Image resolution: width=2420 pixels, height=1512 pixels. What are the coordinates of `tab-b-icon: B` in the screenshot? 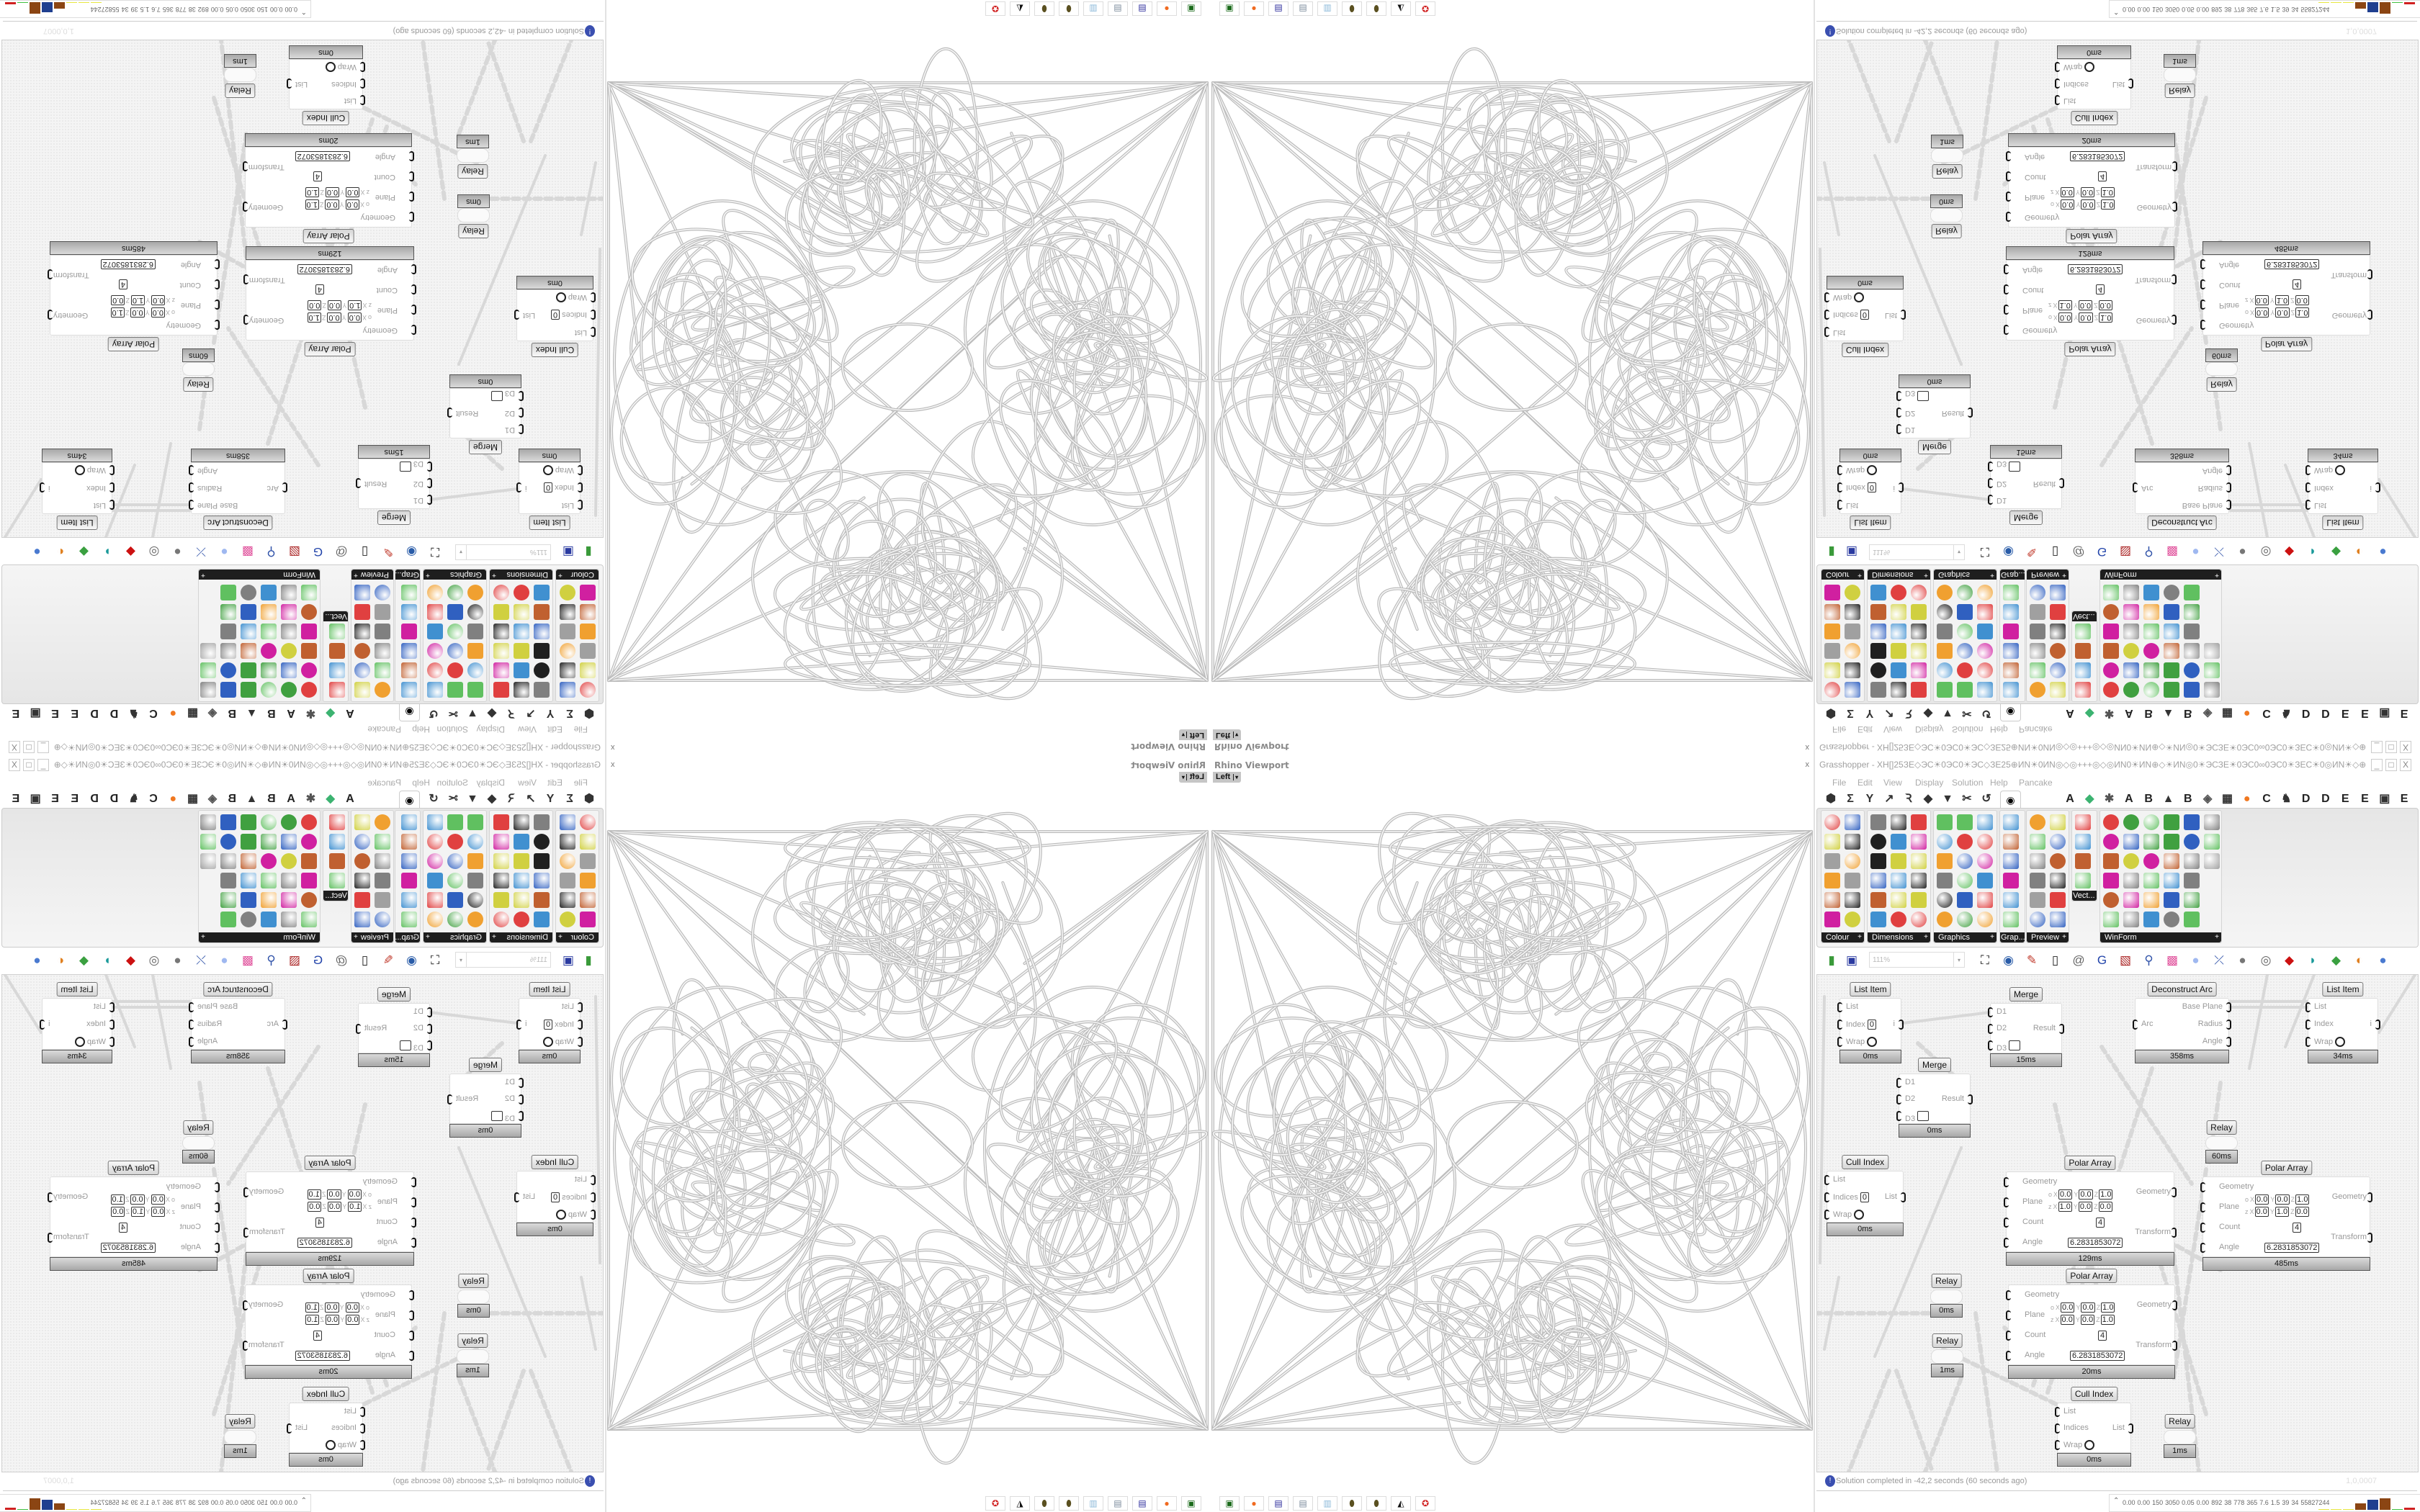 It's located at (2148, 713).